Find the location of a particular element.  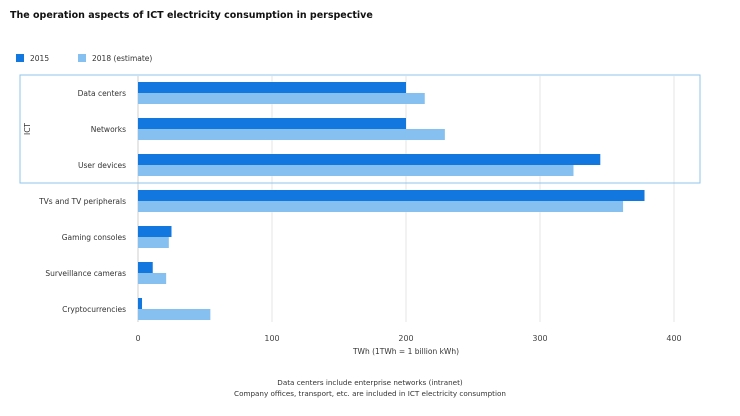

x-tick-label-100: 100 is located at coordinates (271, 338).